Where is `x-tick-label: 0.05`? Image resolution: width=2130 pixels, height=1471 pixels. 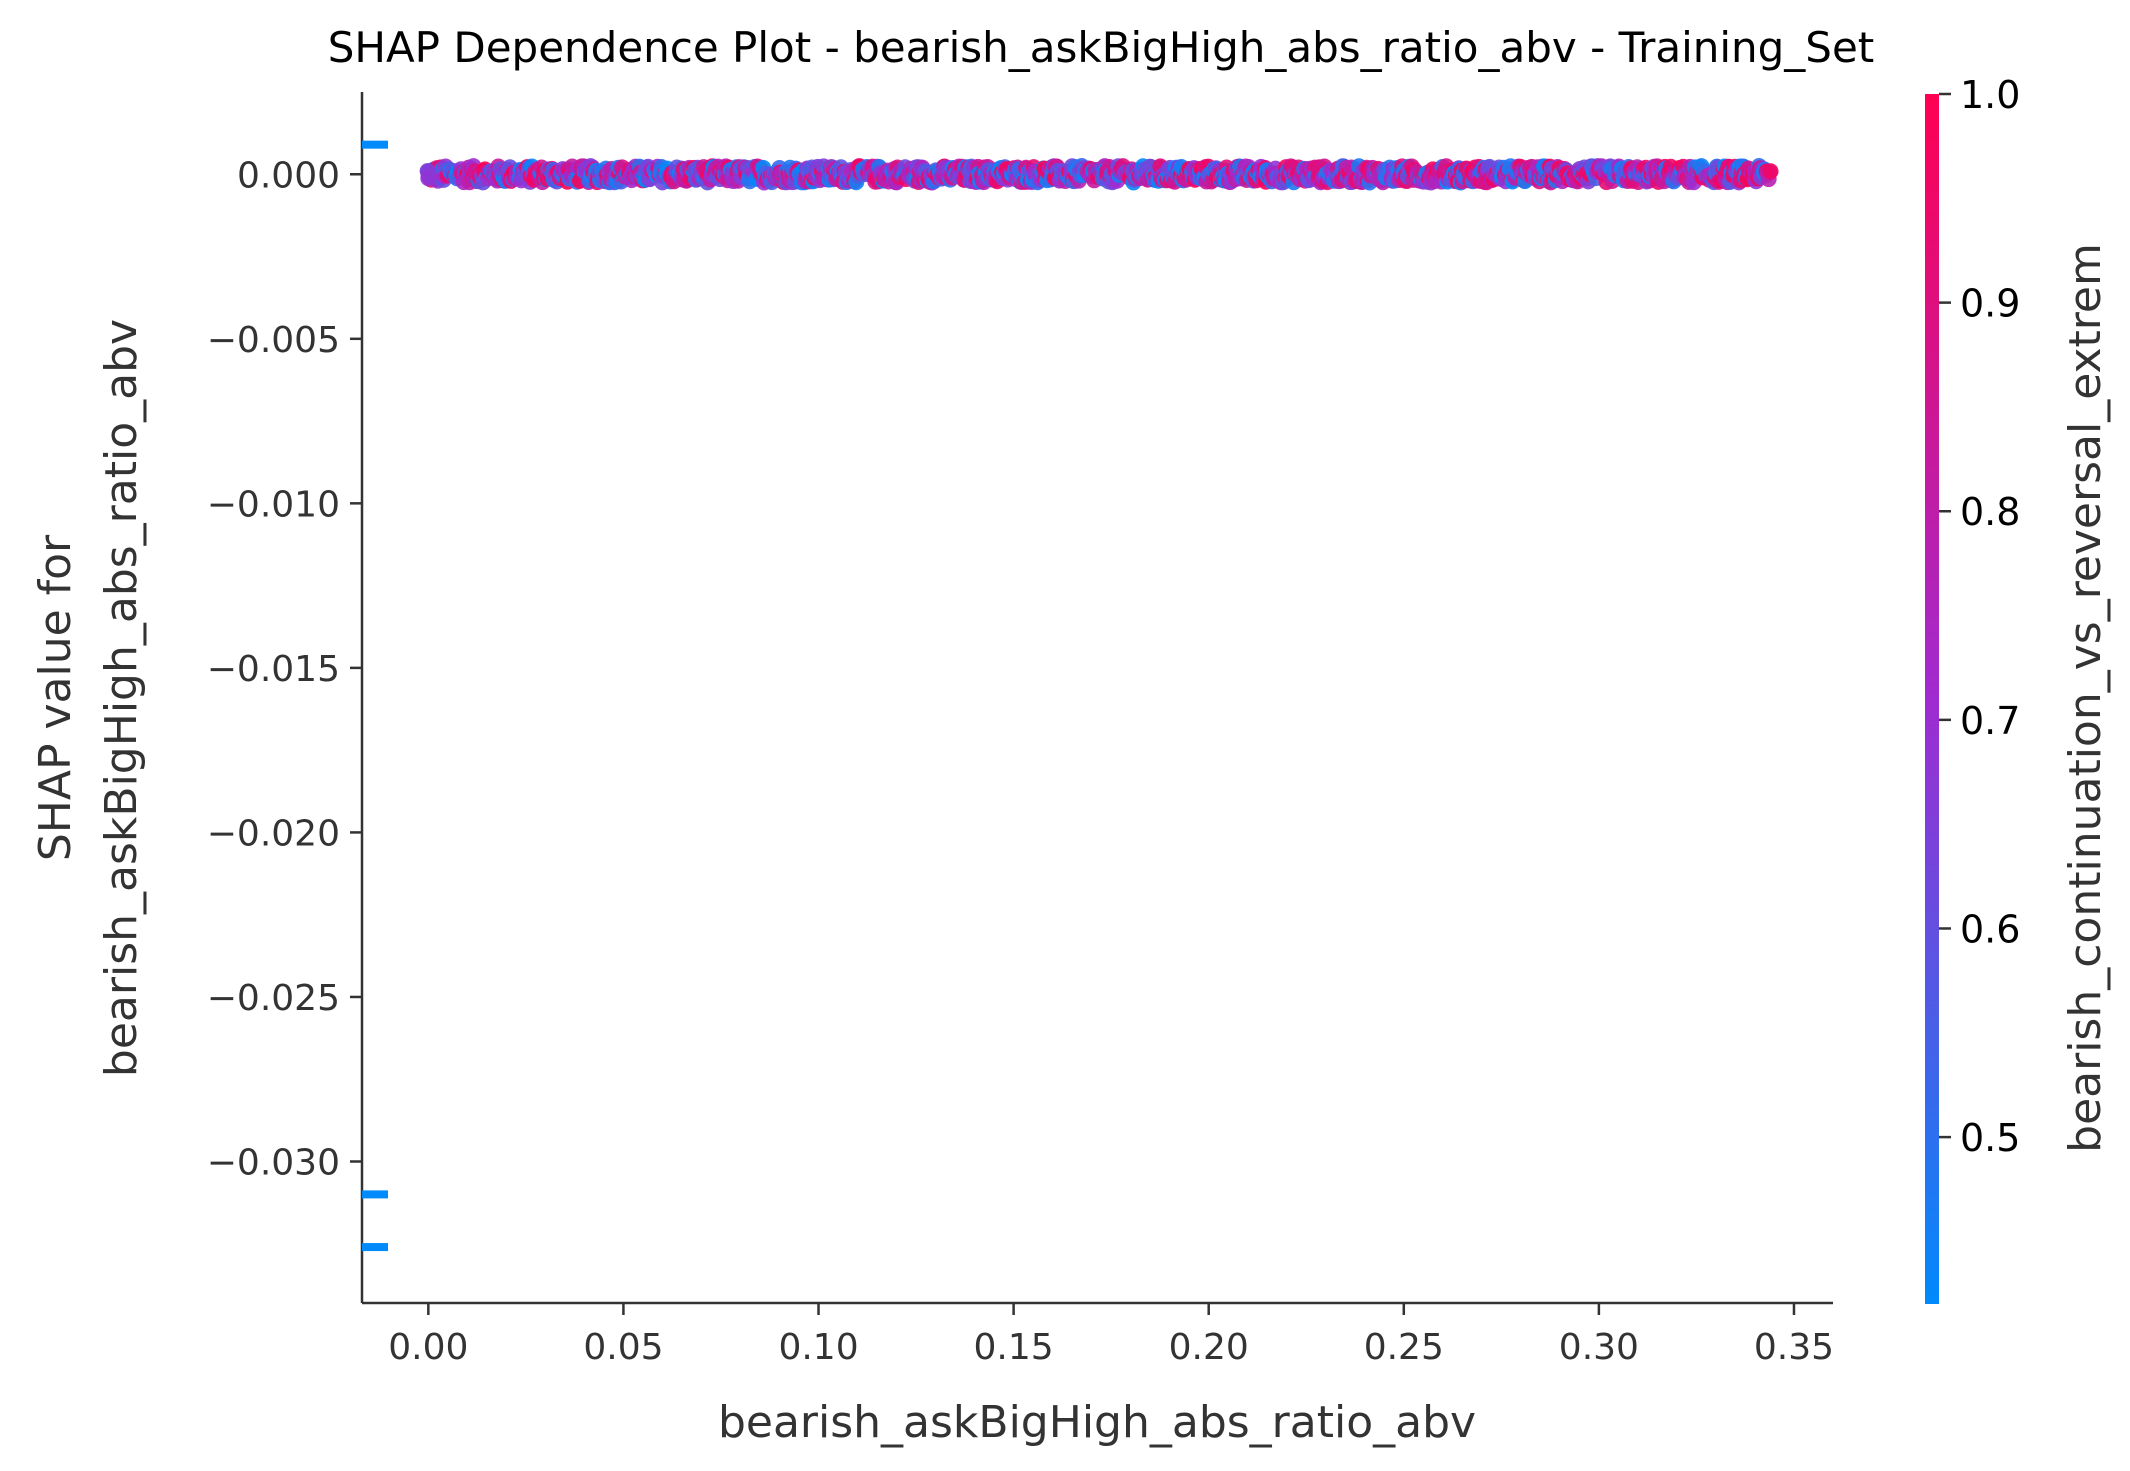
x-tick-label: 0.05 is located at coordinates (623, 1347).